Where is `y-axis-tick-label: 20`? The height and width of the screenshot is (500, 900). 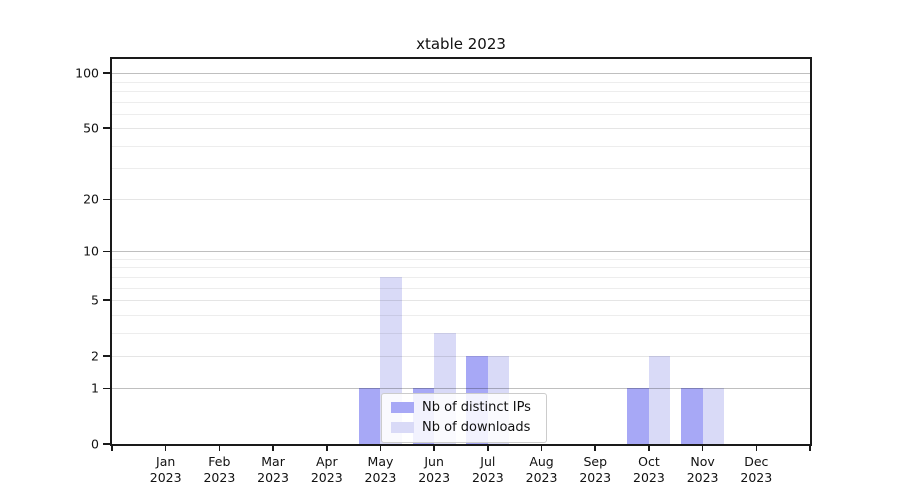
y-axis-tick-label: 20 is located at coordinates (91, 199).